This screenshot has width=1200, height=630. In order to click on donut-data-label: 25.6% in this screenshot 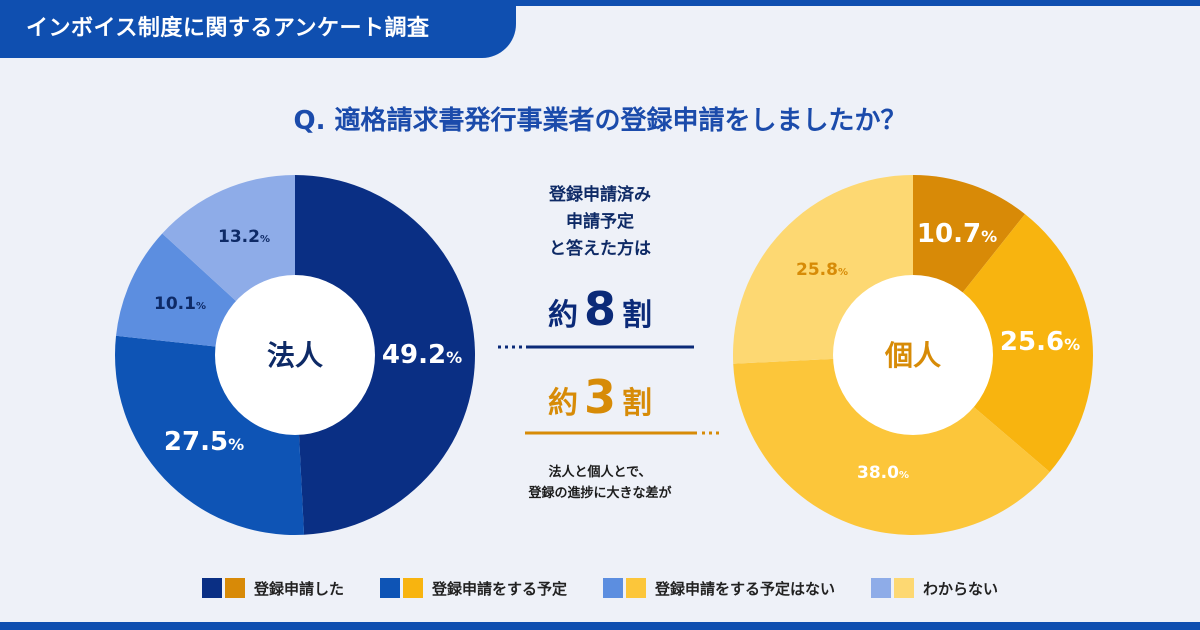, I will do `click(1040, 342)`.